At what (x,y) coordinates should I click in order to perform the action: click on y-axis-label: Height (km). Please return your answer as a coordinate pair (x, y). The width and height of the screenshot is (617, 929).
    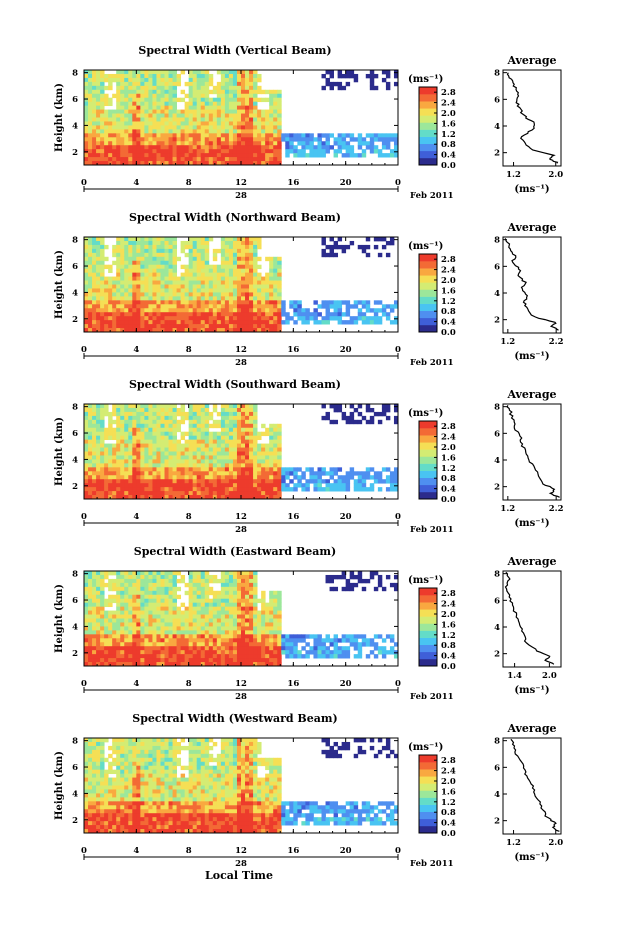
    Looking at the image, I should click on (59, 117).